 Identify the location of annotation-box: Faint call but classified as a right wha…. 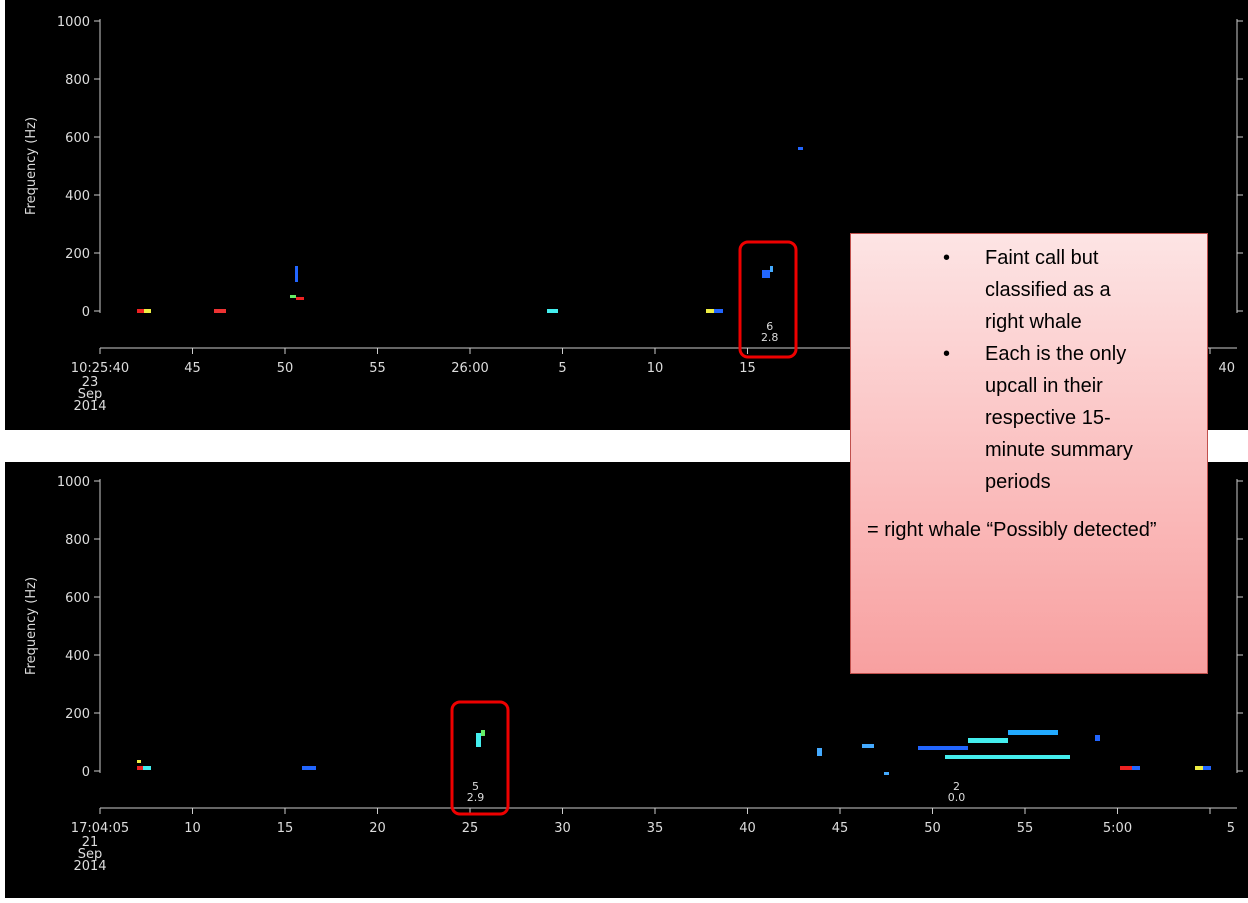
(1029, 453).